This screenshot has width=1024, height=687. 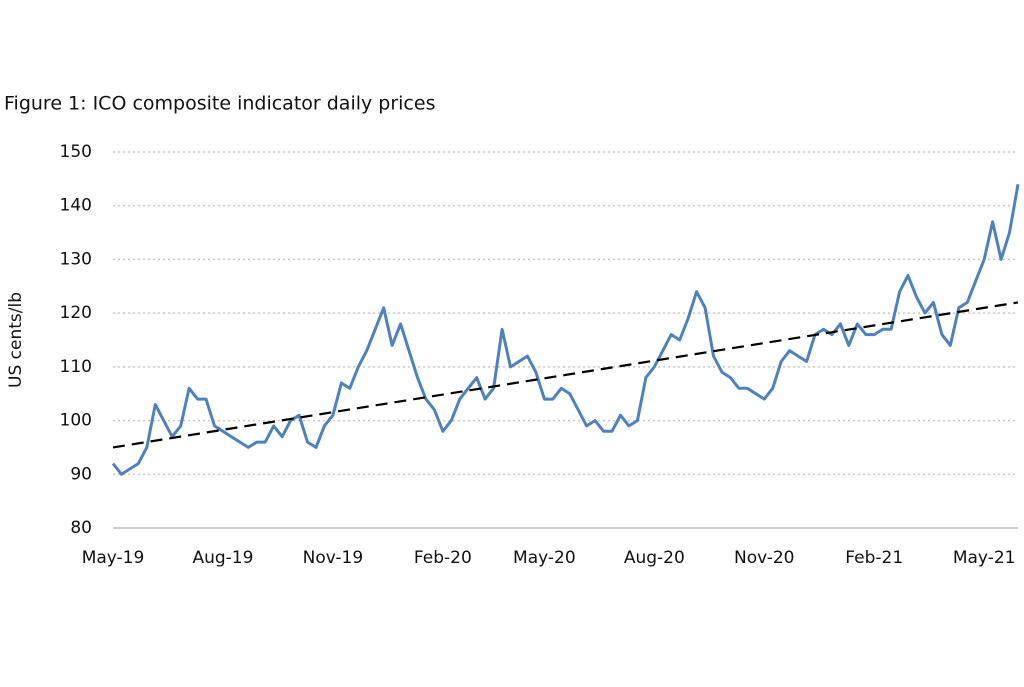 I want to click on y-axis-title: US cents/lb, so click(x=16, y=340).